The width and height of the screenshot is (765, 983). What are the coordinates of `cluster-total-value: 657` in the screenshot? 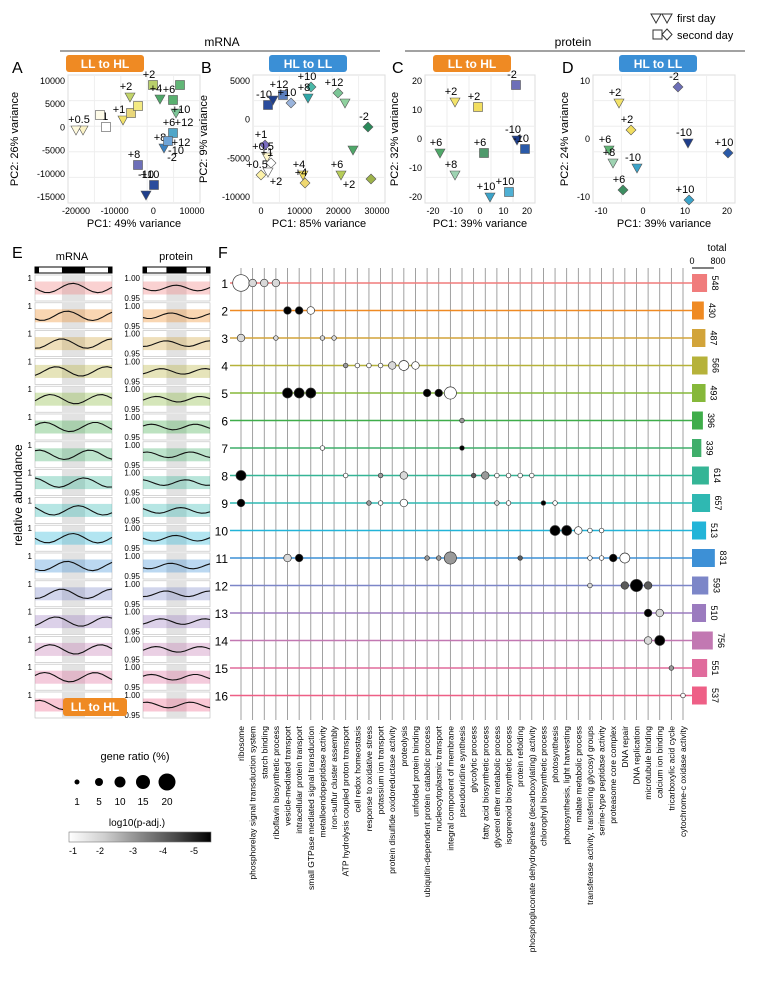 It's located at (718, 502).